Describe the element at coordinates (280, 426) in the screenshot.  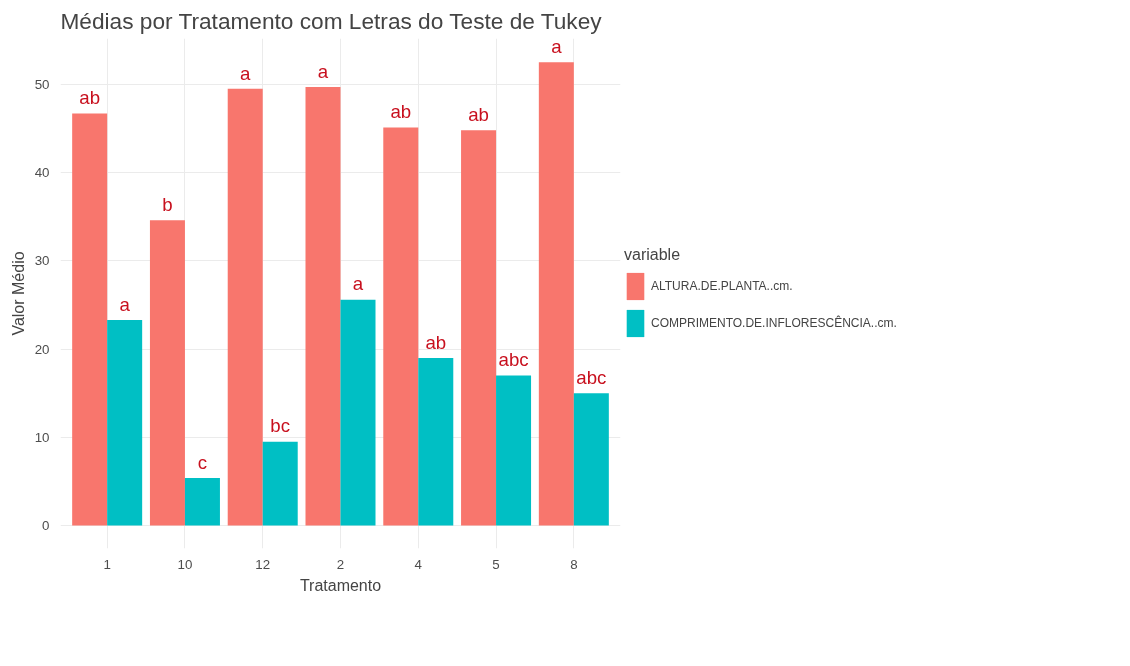
I see `data-label: bc` at that location.